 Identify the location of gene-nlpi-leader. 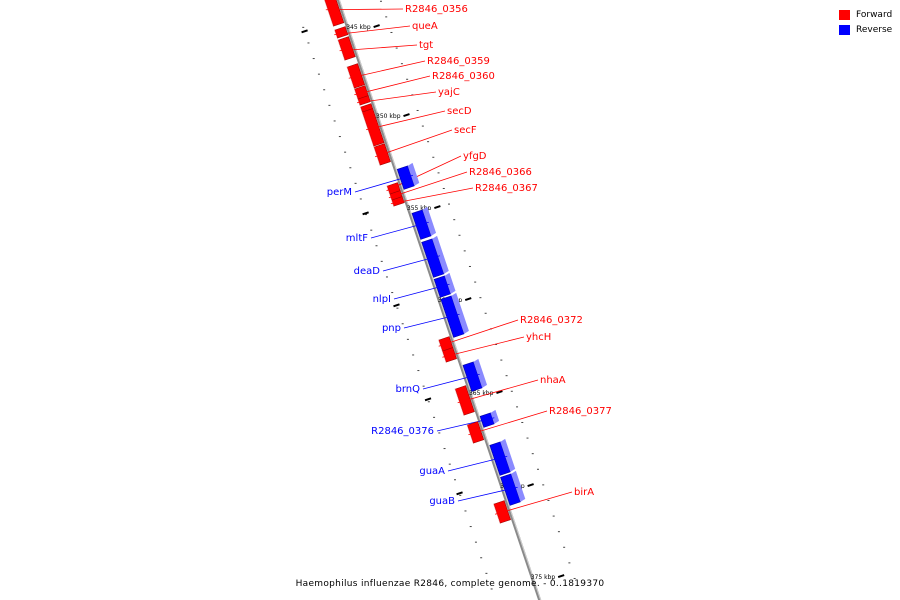
(421, 291).